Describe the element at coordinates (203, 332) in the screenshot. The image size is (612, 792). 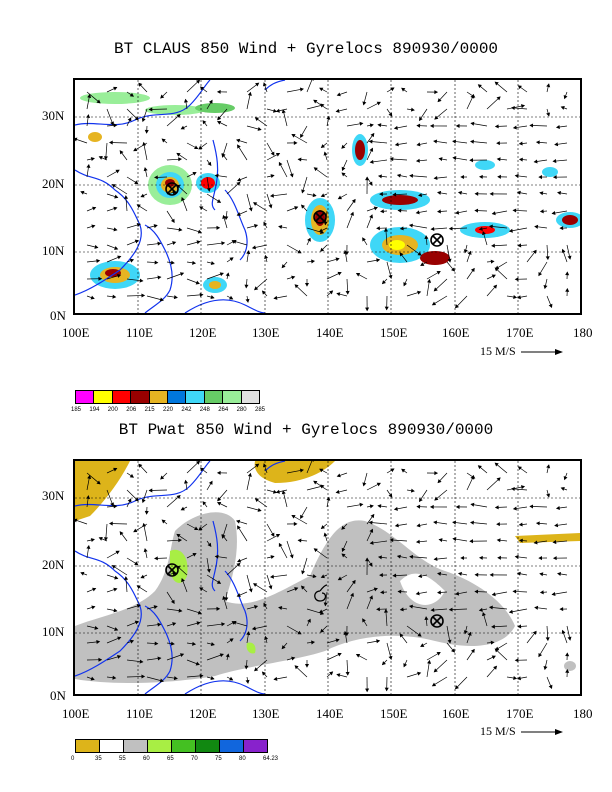
I see `top-lon-label-120e: 120E` at that location.